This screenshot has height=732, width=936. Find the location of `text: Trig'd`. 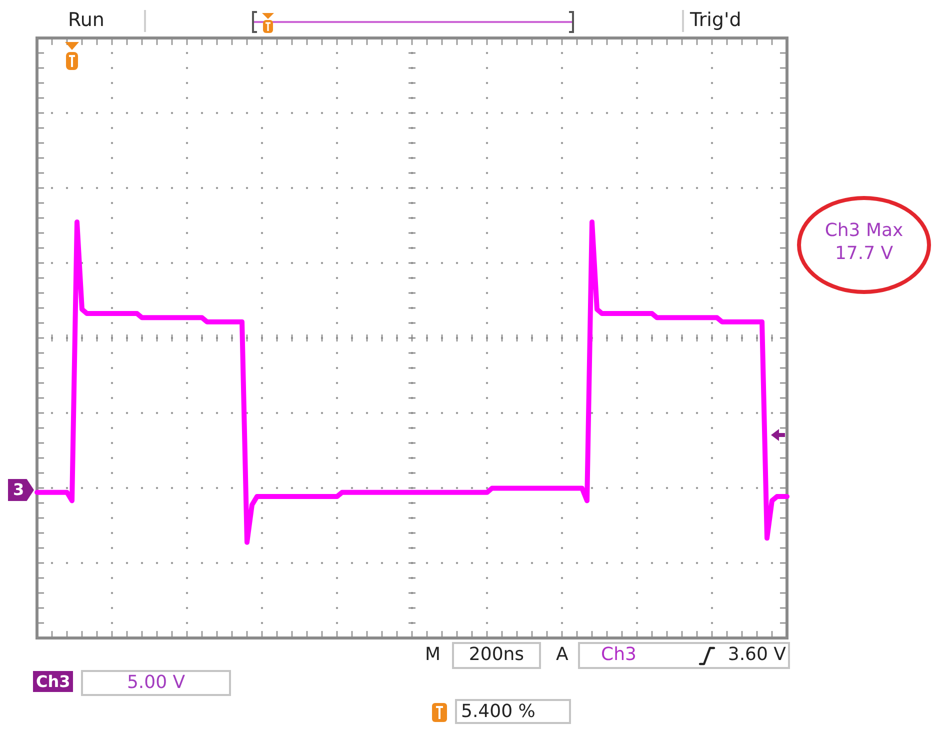

text: Trig'd is located at coordinates (716, 20).